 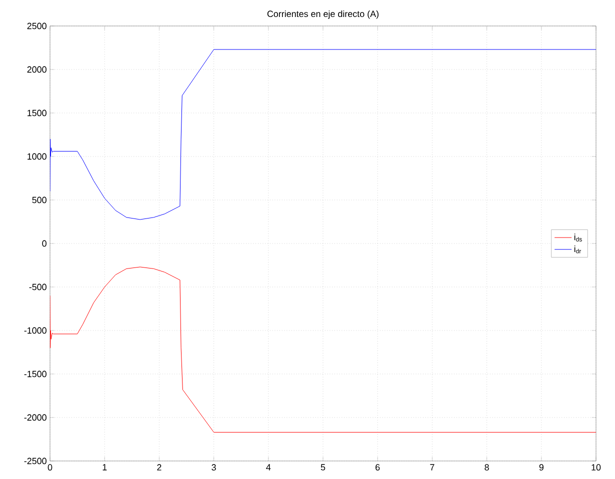 What do you see at coordinates (35, 461) in the screenshot?
I see `y-tick-label: -2500` at bounding box center [35, 461].